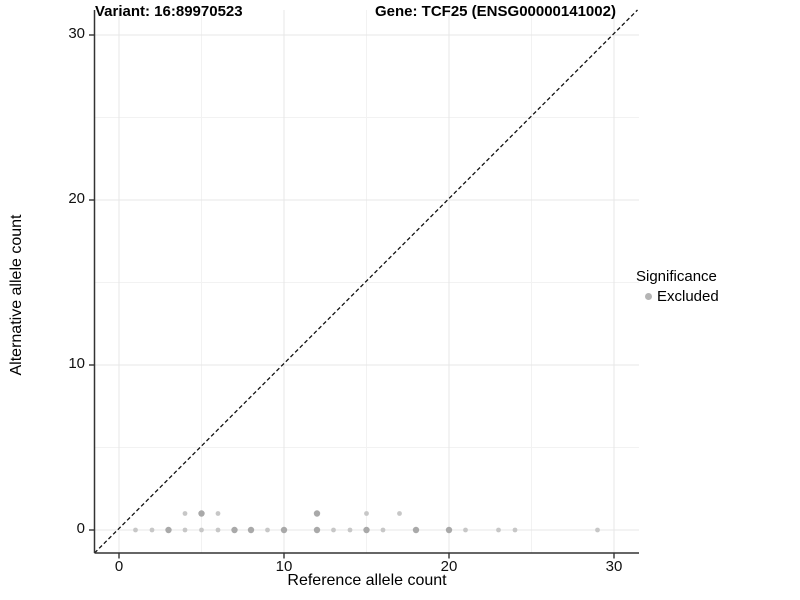  What do you see at coordinates (76, 33) in the screenshot?
I see `y-tick-label: 30` at bounding box center [76, 33].